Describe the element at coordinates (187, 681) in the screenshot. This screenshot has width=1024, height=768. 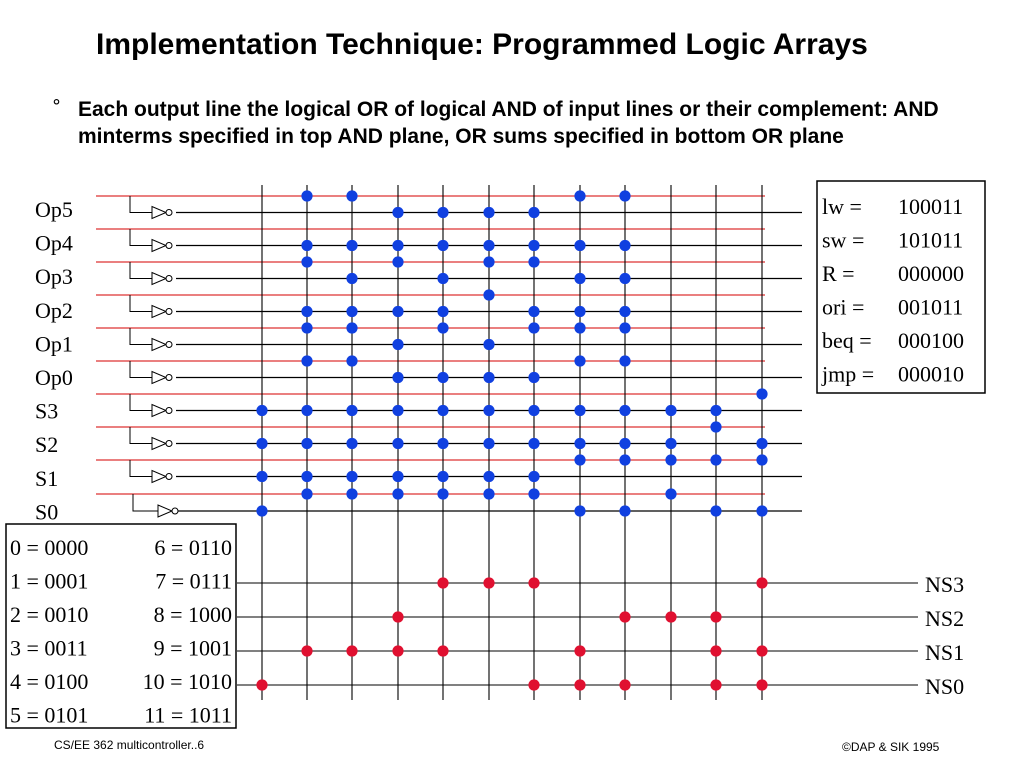
I see `state-code: 10 = 1010` at that location.